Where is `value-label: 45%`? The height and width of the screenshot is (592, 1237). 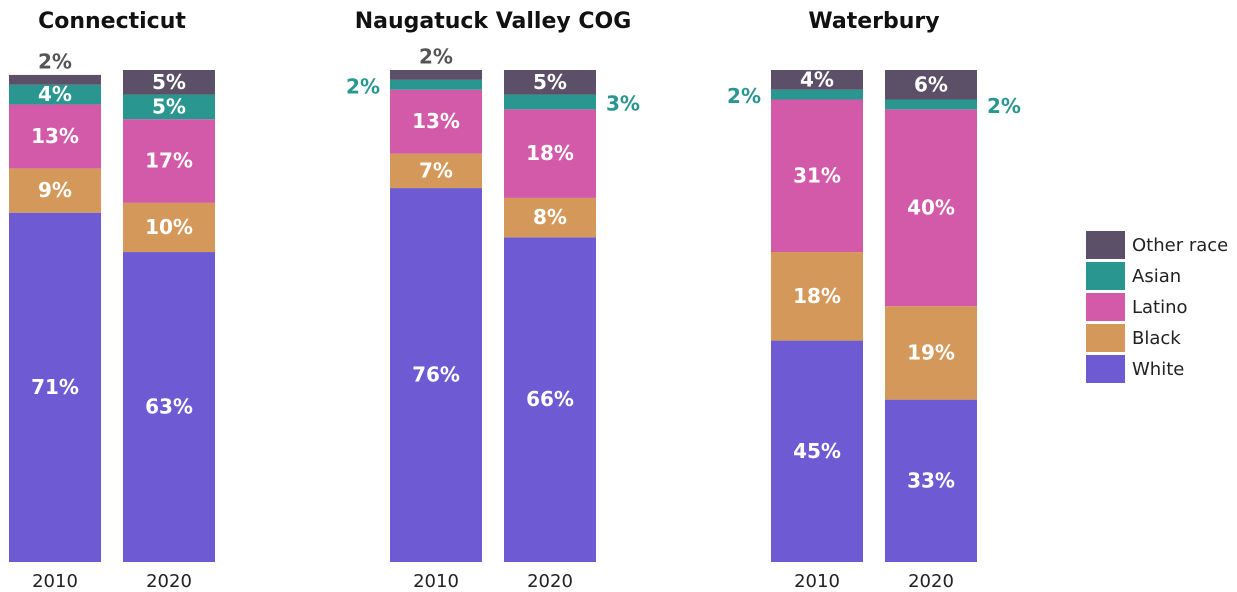
value-label: 45% is located at coordinates (817, 451).